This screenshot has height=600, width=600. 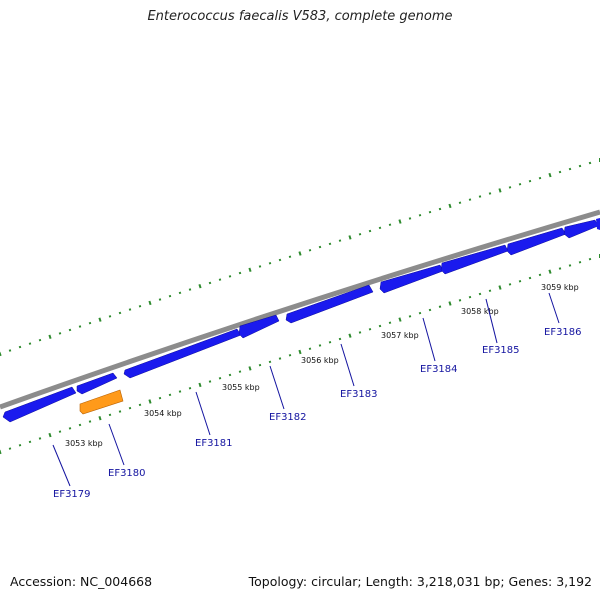 I want to click on gene-label-ef3186: EF3186, so click(x=563, y=332).